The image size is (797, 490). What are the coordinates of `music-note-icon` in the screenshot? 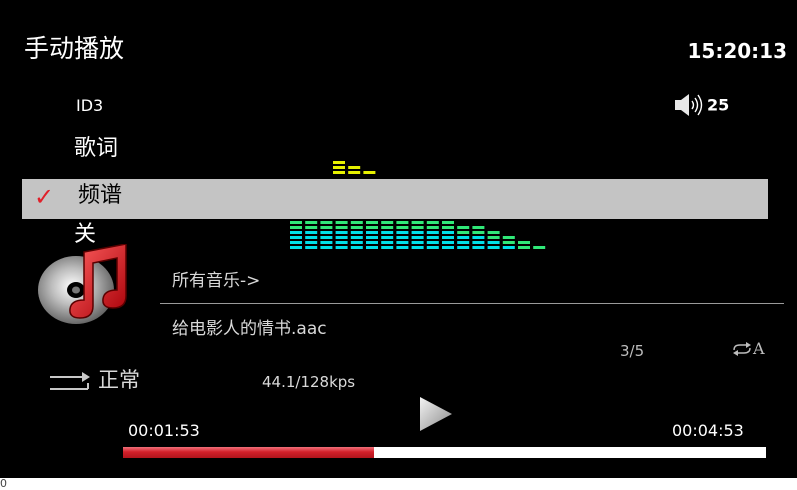 It's located at (82, 284).